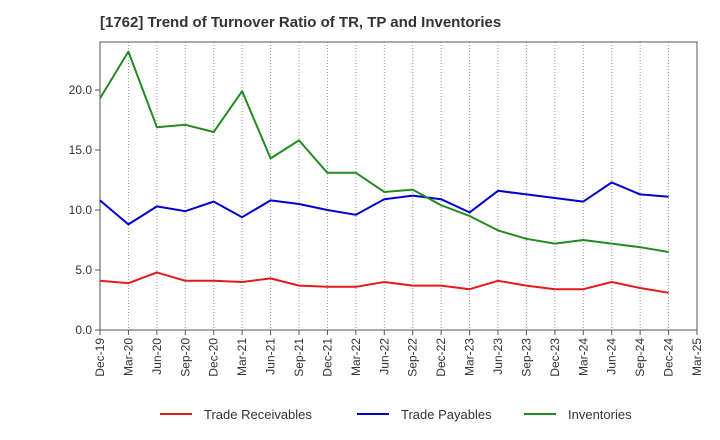 Image resolution: width=720 pixels, height=440 pixels. Describe the element at coordinates (81, 210) in the screenshot. I see `y-tick-label: 10.0` at that location.